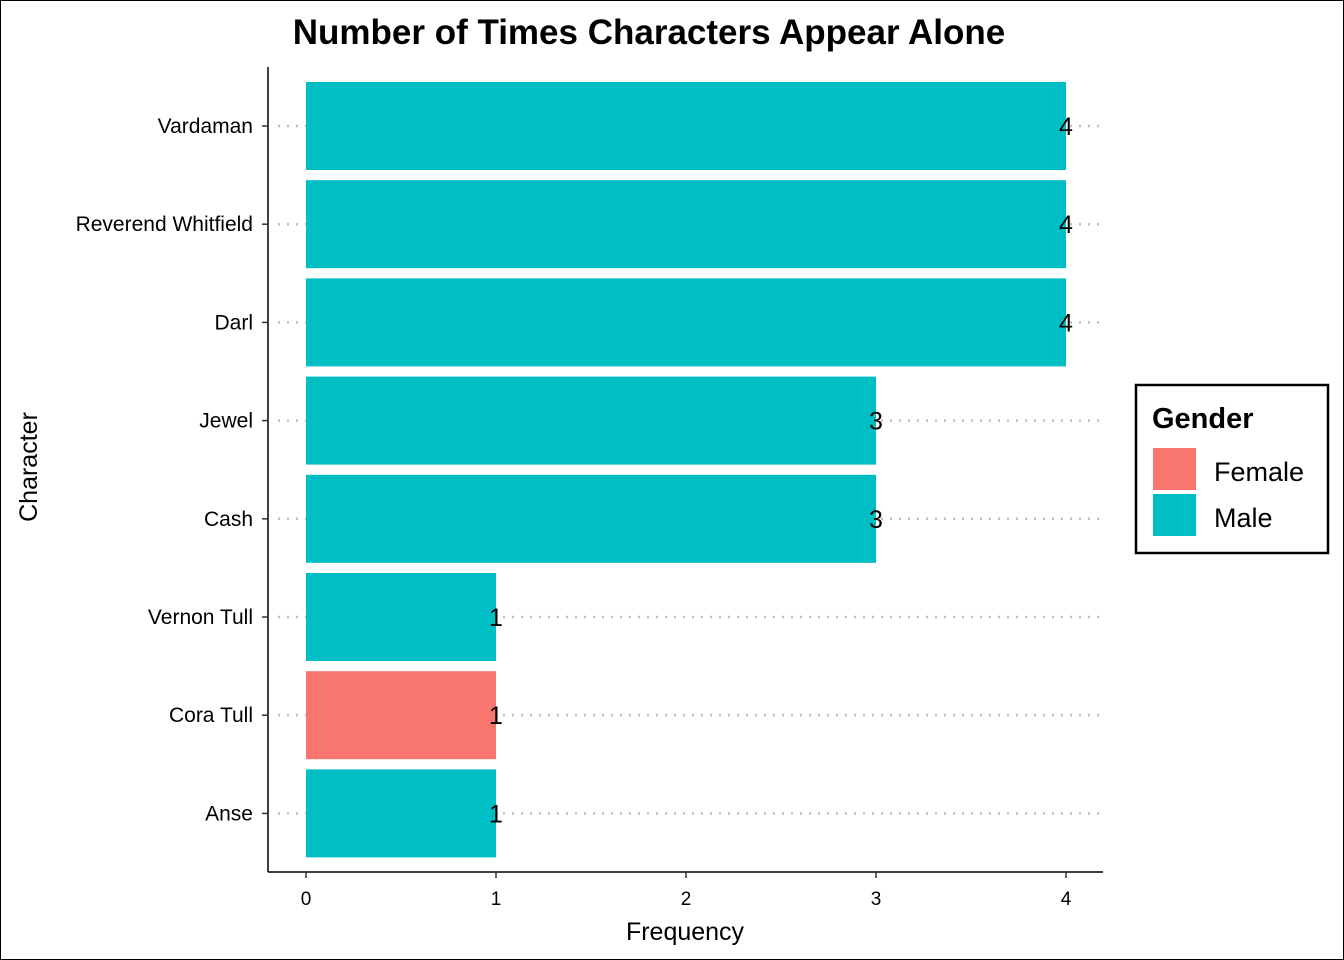 The width and height of the screenshot is (1344, 960). I want to click on y-axis-title: Character, so click(29, 467).